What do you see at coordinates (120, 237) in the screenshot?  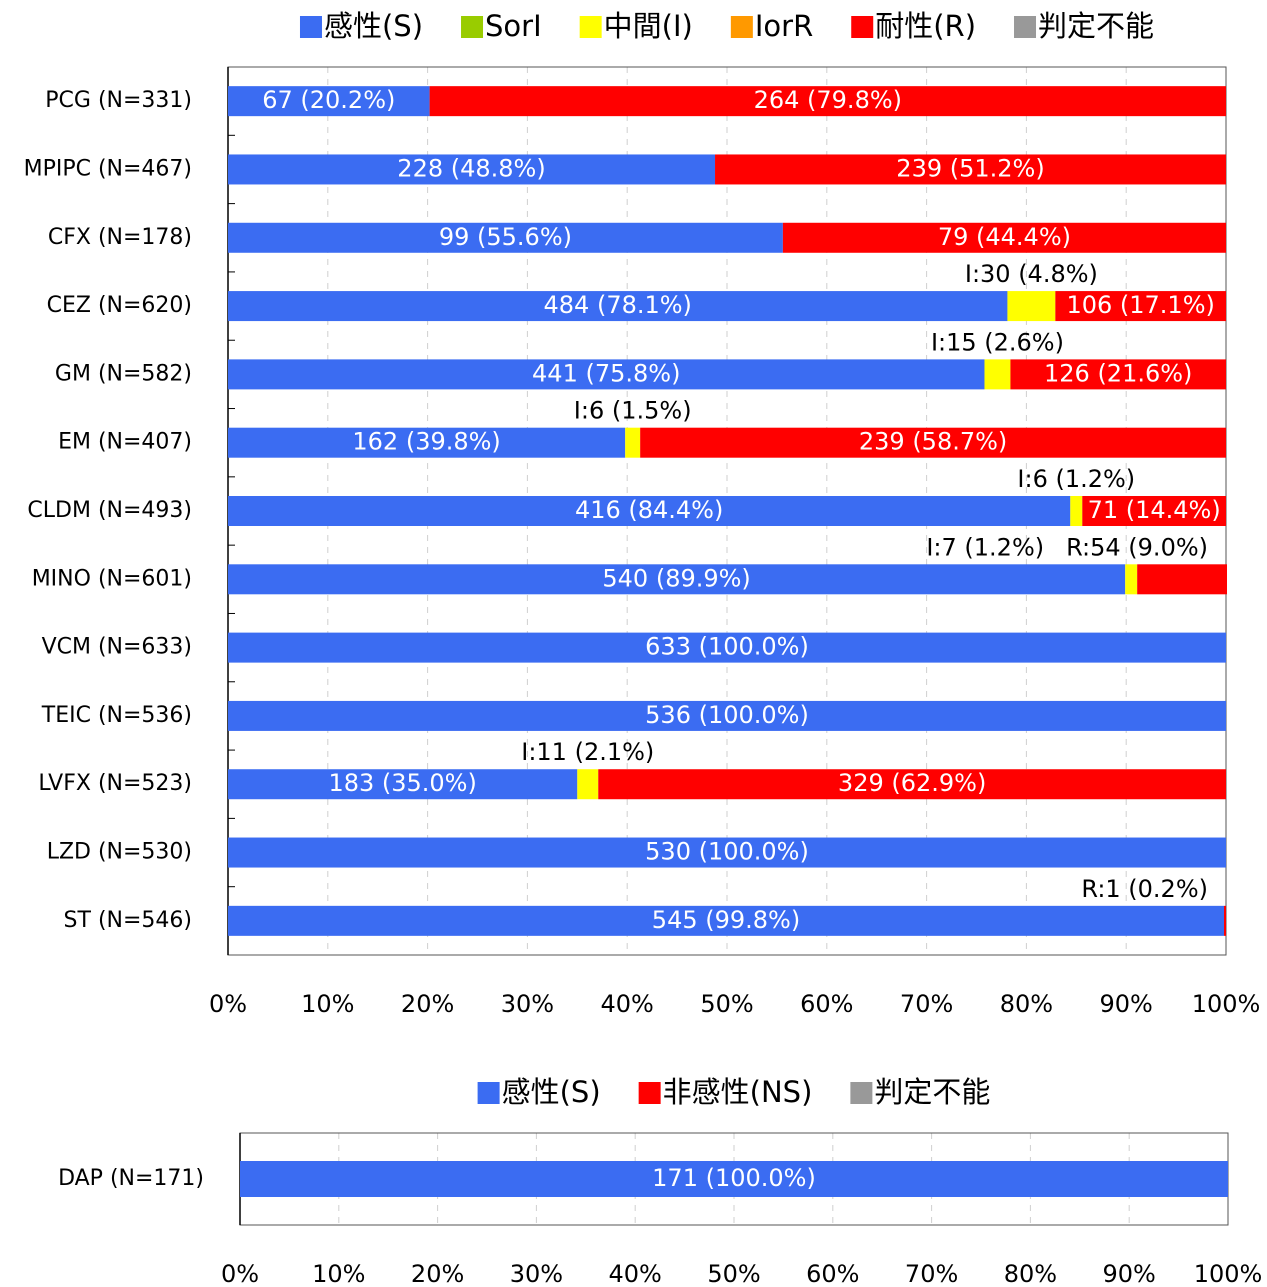 I see `category-label: CFX (N=178)` at bounding box center [120, 237].